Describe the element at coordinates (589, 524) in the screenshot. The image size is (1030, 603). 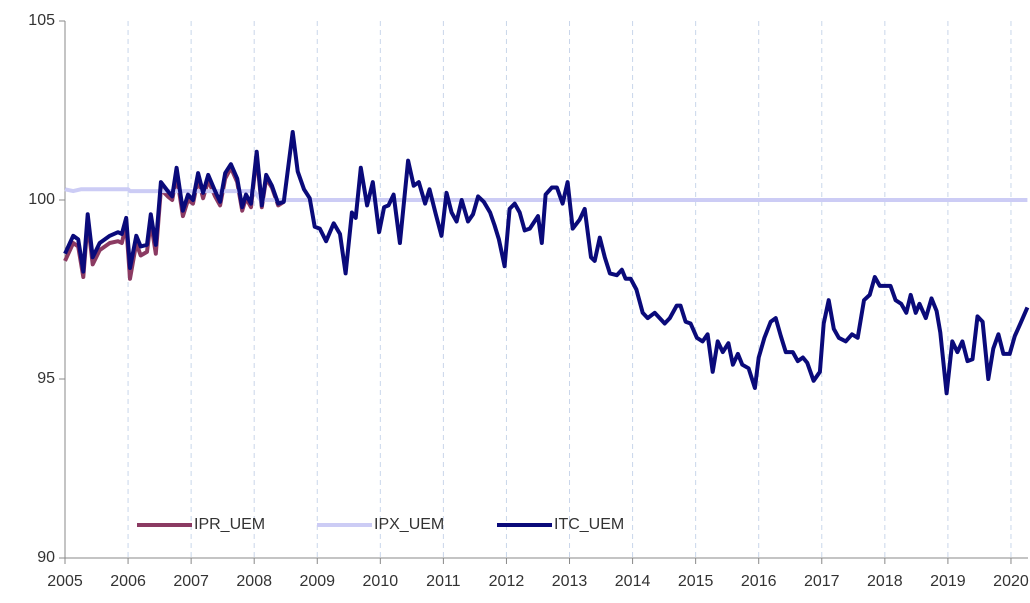
I see `legend-label: ITC_UEM` at that location.